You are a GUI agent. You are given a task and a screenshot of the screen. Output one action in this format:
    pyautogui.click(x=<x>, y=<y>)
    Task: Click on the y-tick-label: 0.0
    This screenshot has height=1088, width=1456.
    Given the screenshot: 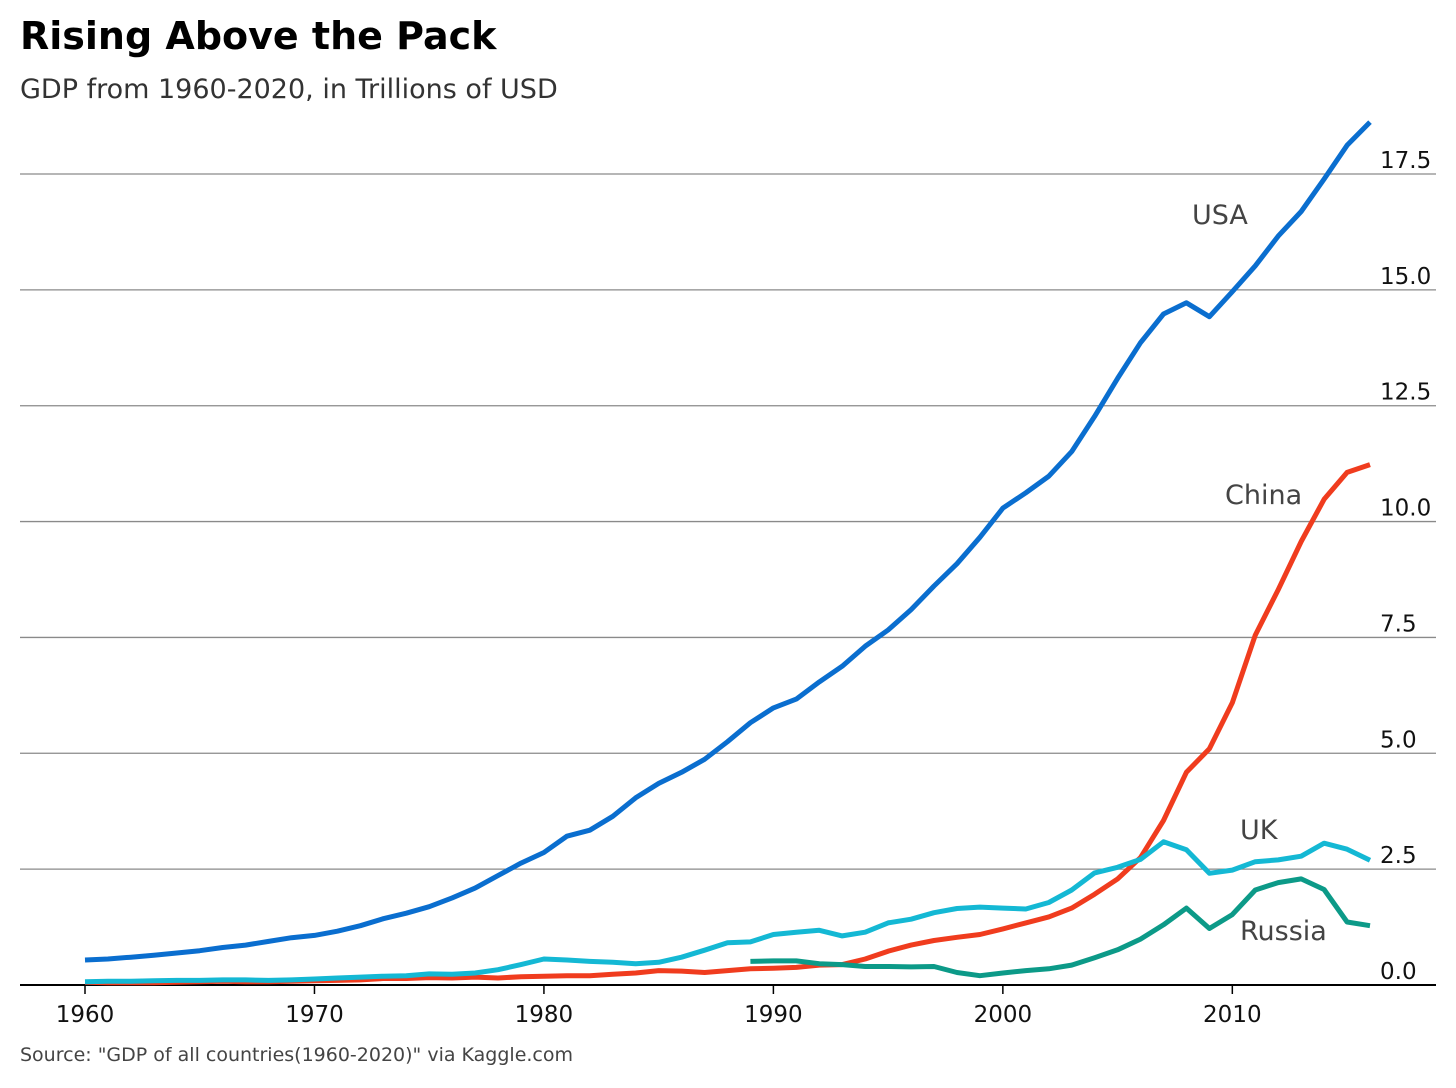 What is the action you would take?
    pyautogui.click(x=1398, y=972)
    